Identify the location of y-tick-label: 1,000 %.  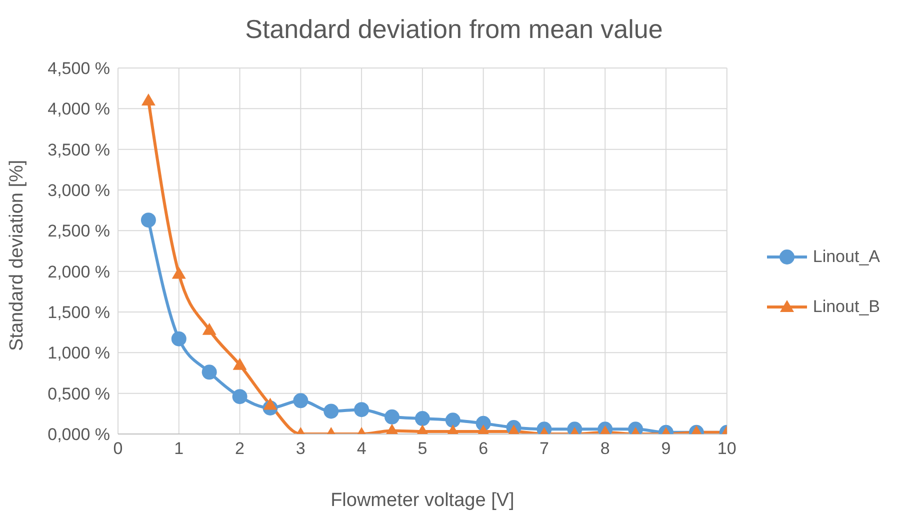
(79, 353).